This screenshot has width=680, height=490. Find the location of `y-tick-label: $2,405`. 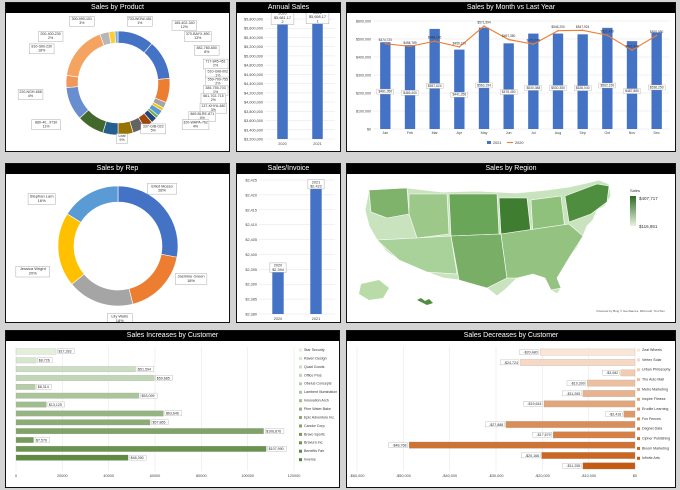

y-tick-label: $2,405 is located at coordinates (251, 240).